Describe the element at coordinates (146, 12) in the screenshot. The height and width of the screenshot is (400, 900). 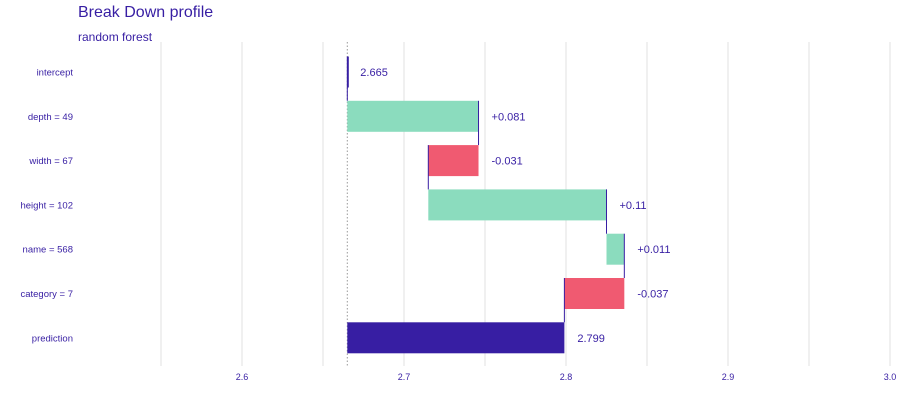
I see `chart-title: Break Down profile` at that location.